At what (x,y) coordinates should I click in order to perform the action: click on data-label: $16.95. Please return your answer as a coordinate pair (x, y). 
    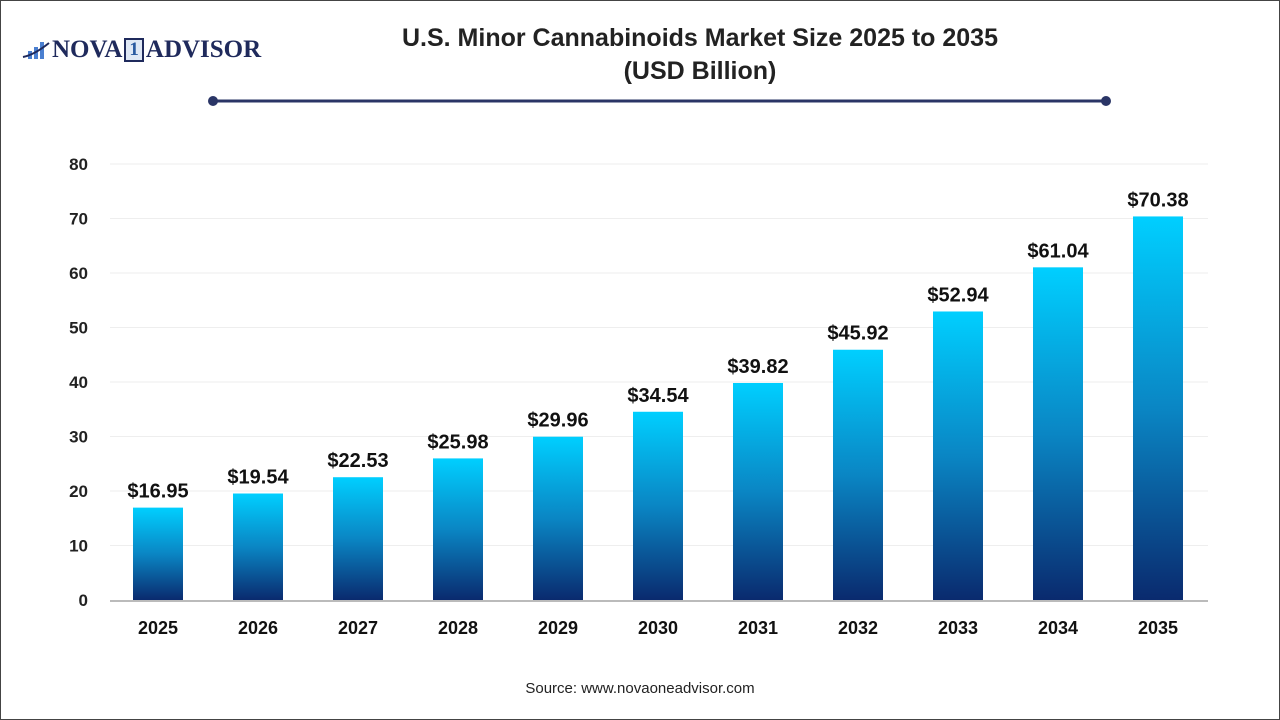
    Looking at the image, I should click on (157, 492).